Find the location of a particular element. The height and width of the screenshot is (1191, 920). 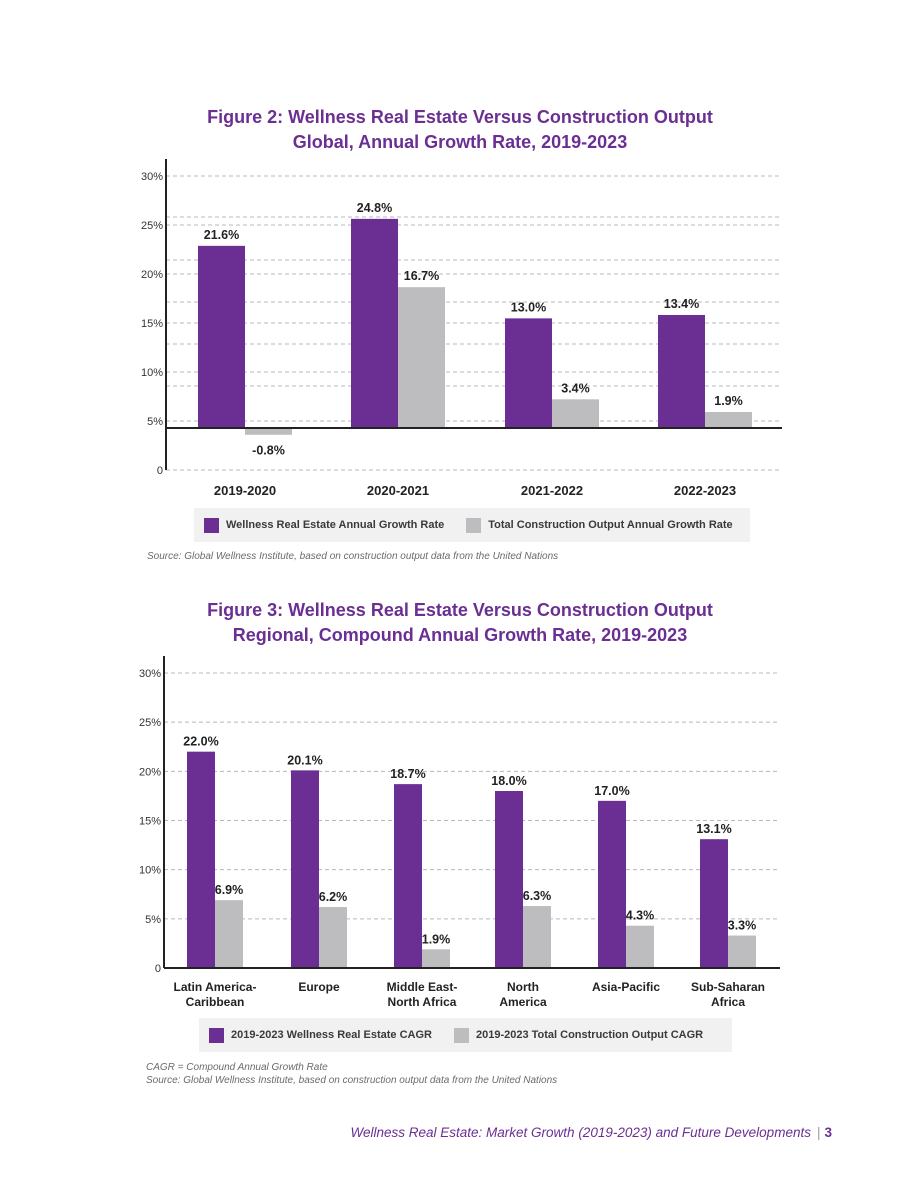

data-label-construction-cagr: 3.3% is located at coordinates (742, 926).